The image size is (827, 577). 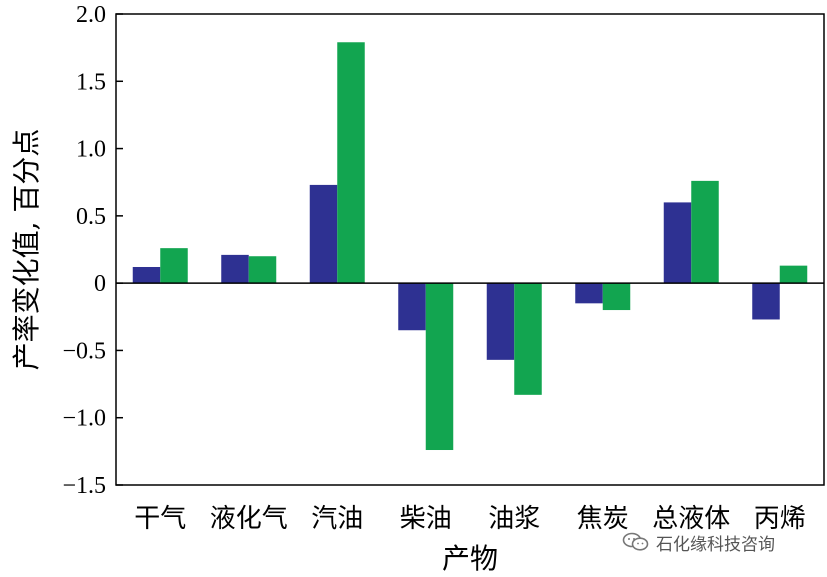 I want to click on x-category-label: 油浆, so click(x=514, y=519).